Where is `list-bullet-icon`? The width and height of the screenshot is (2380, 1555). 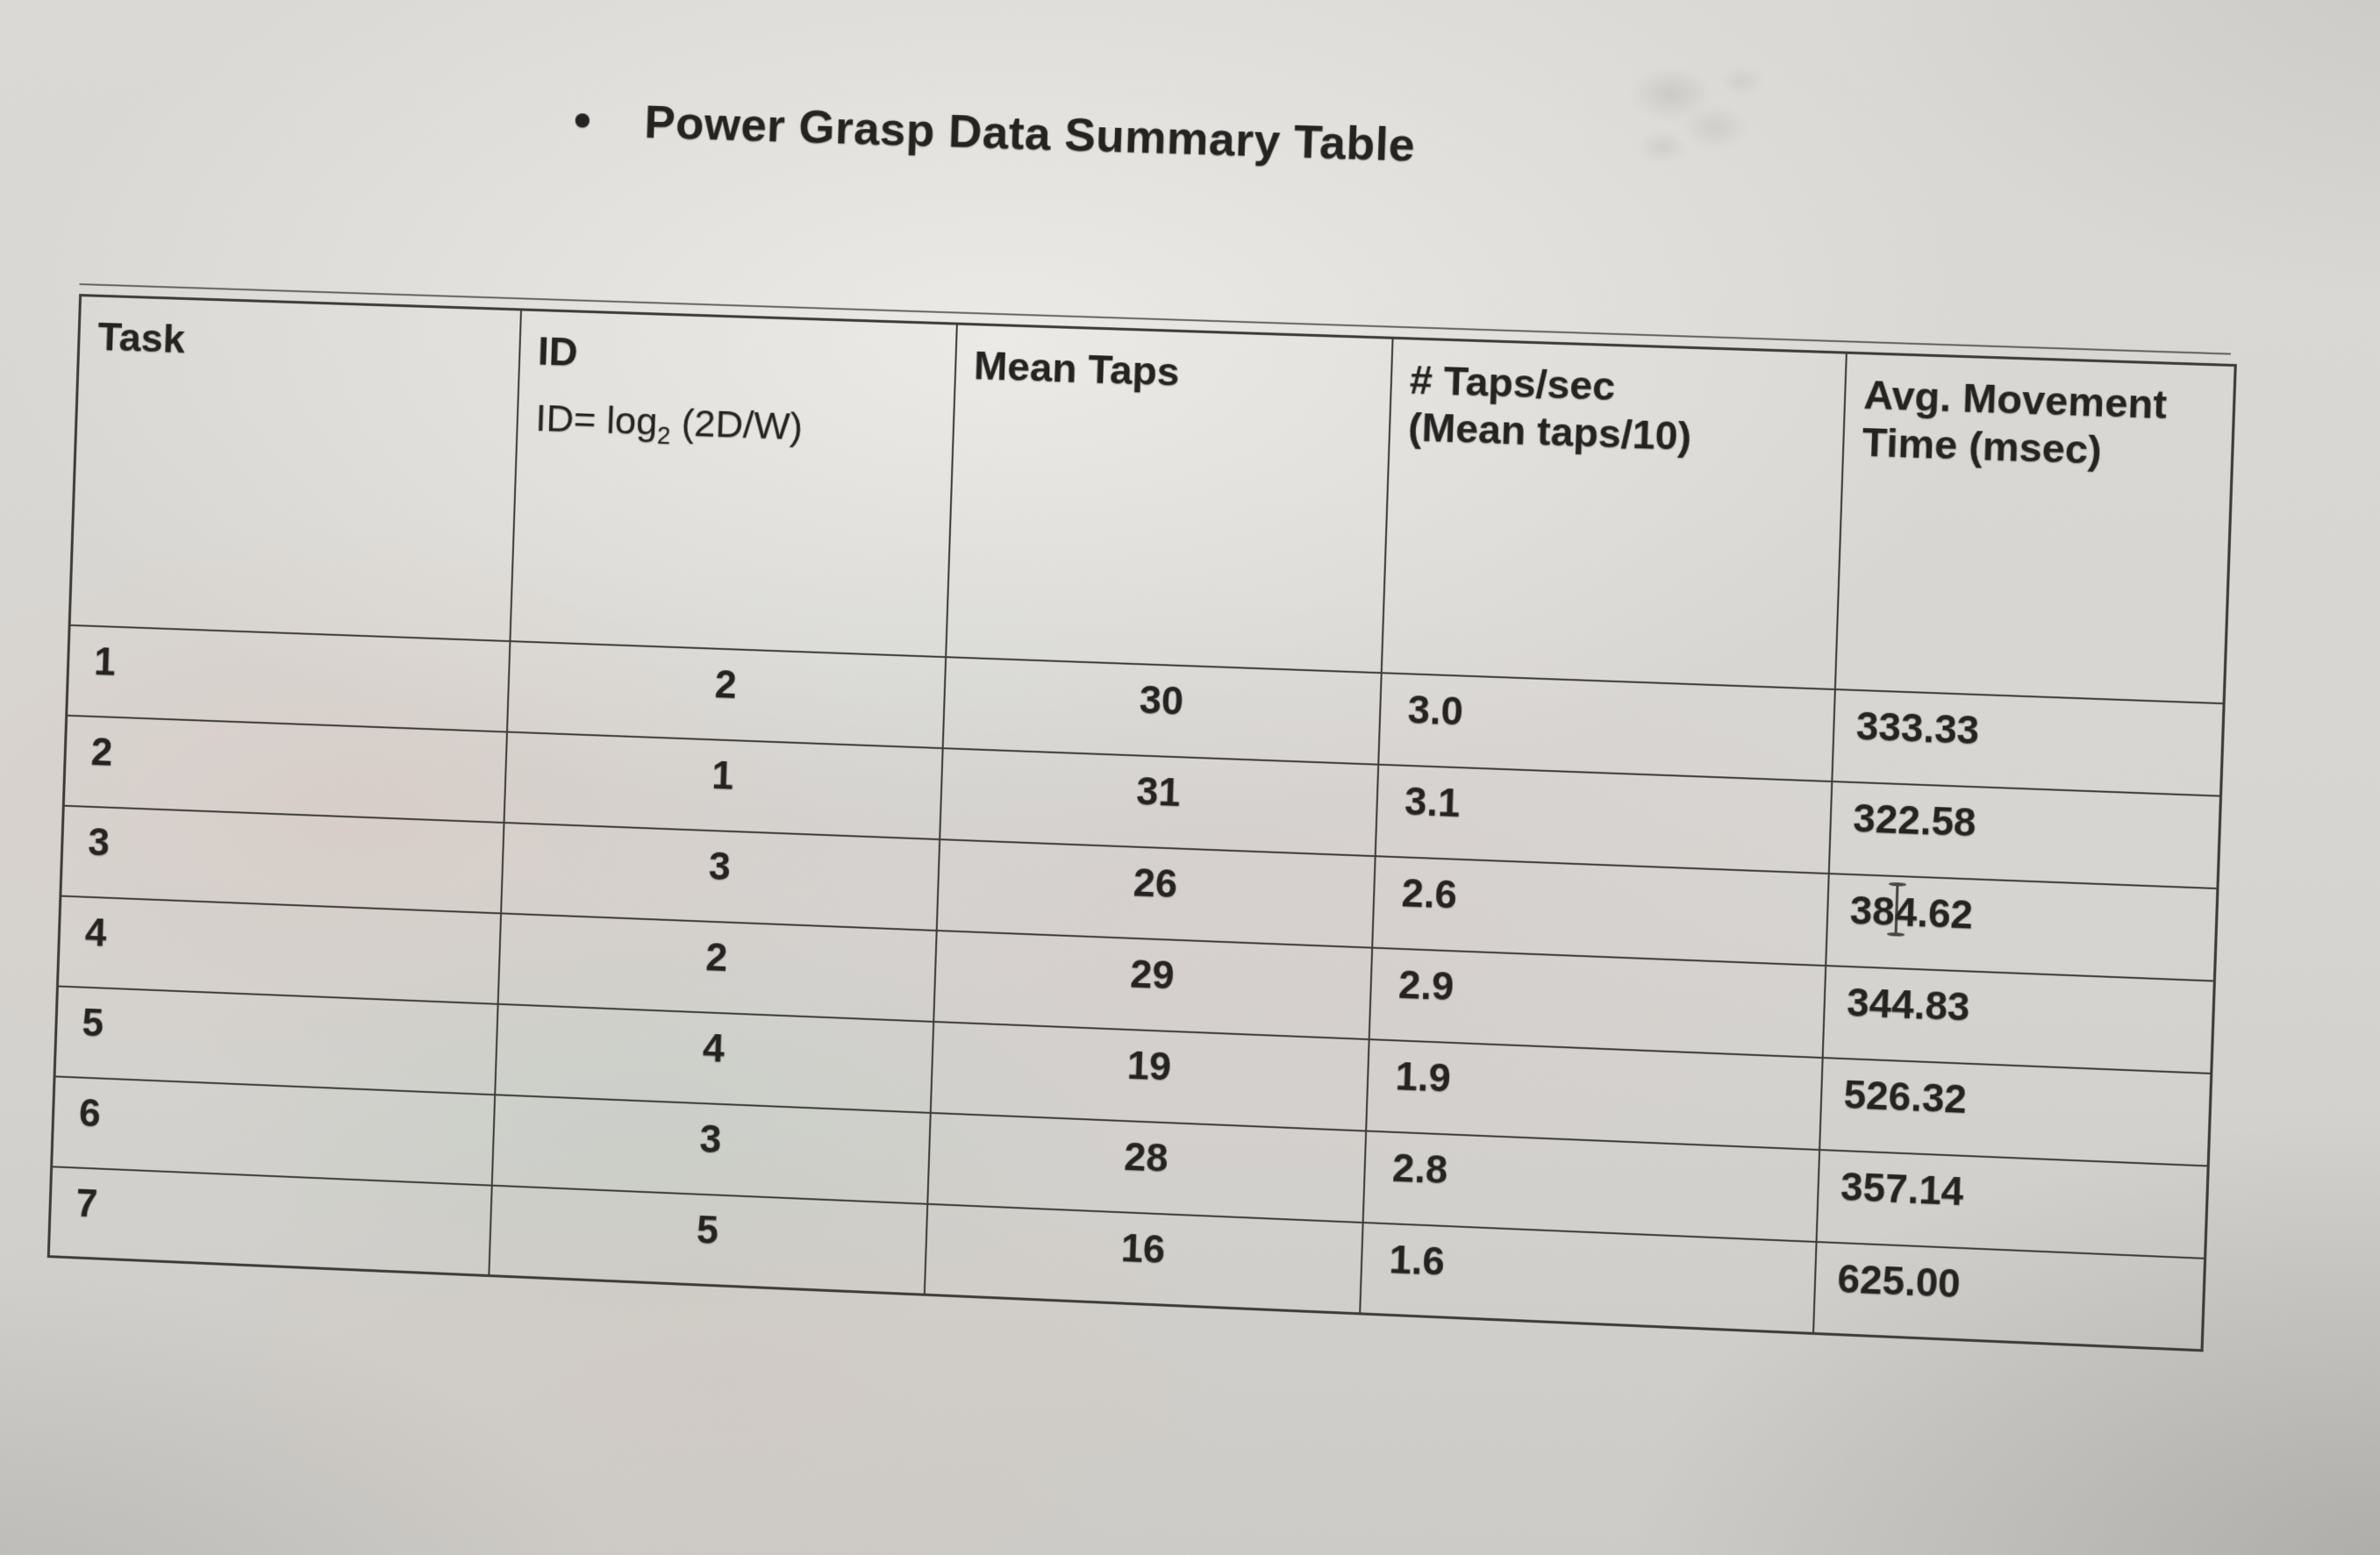 list-bullet-icon is located at coordinates (582, 120).